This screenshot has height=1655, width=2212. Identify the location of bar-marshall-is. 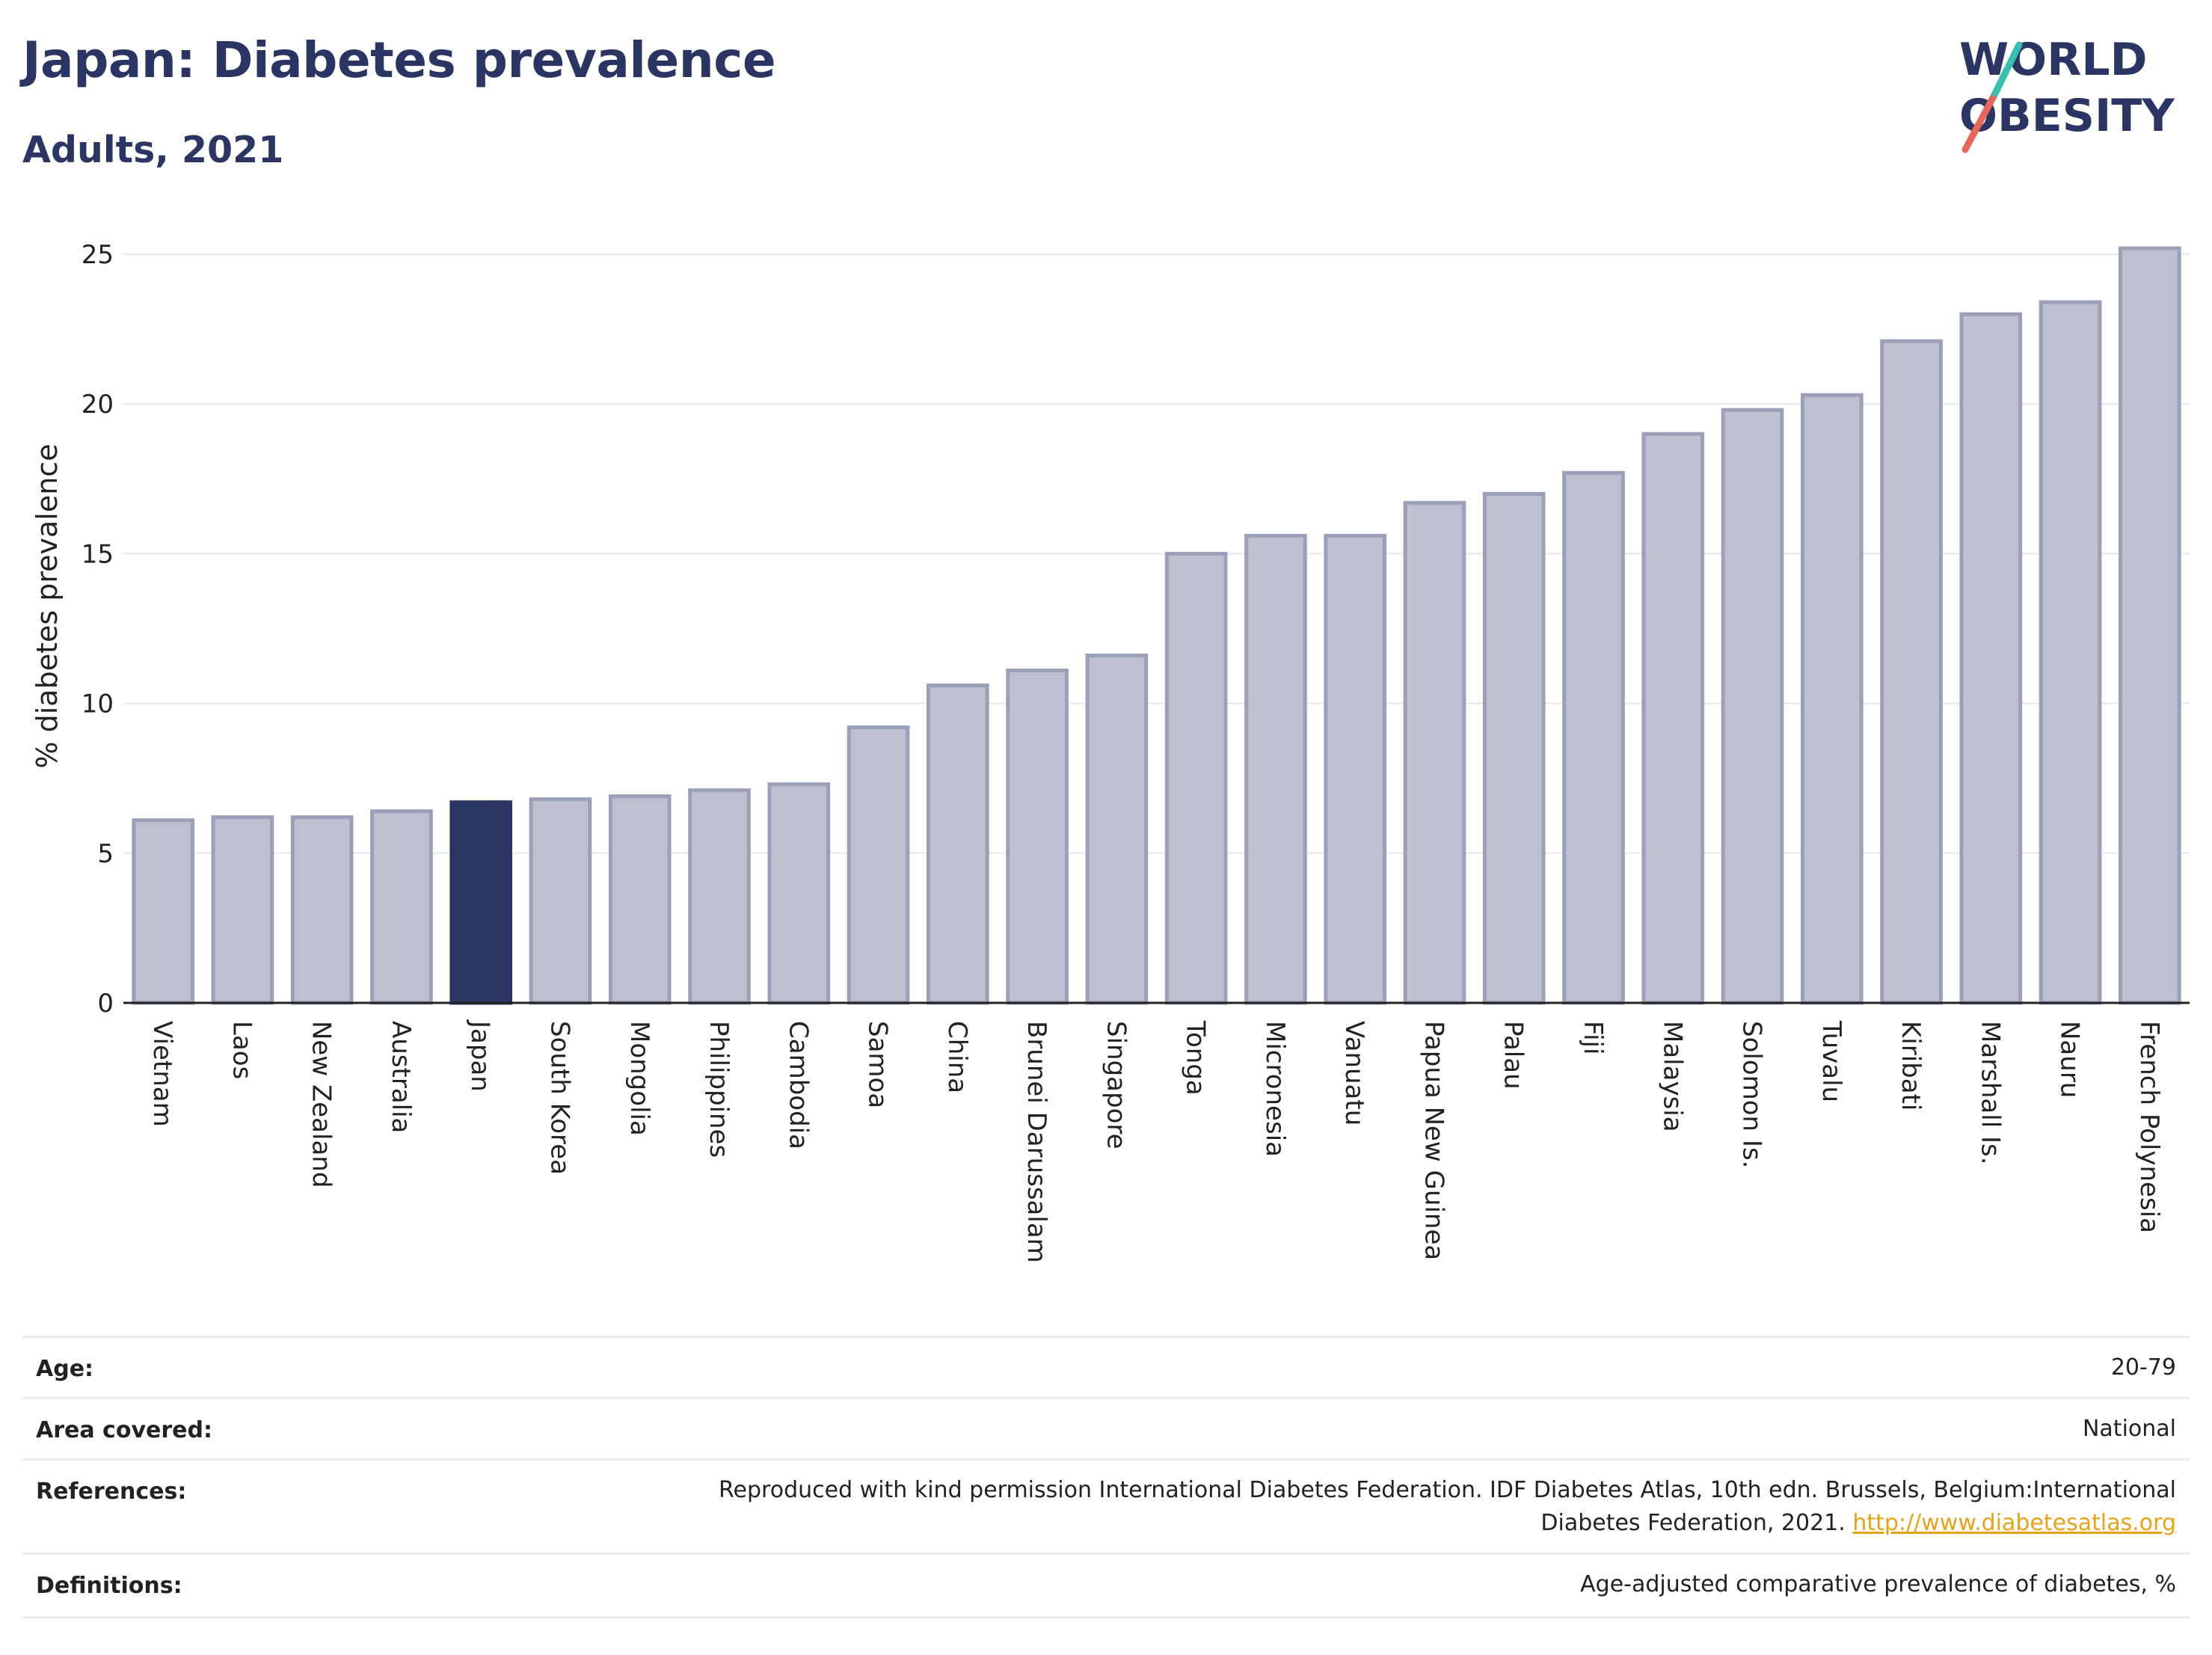
(1991, 658).